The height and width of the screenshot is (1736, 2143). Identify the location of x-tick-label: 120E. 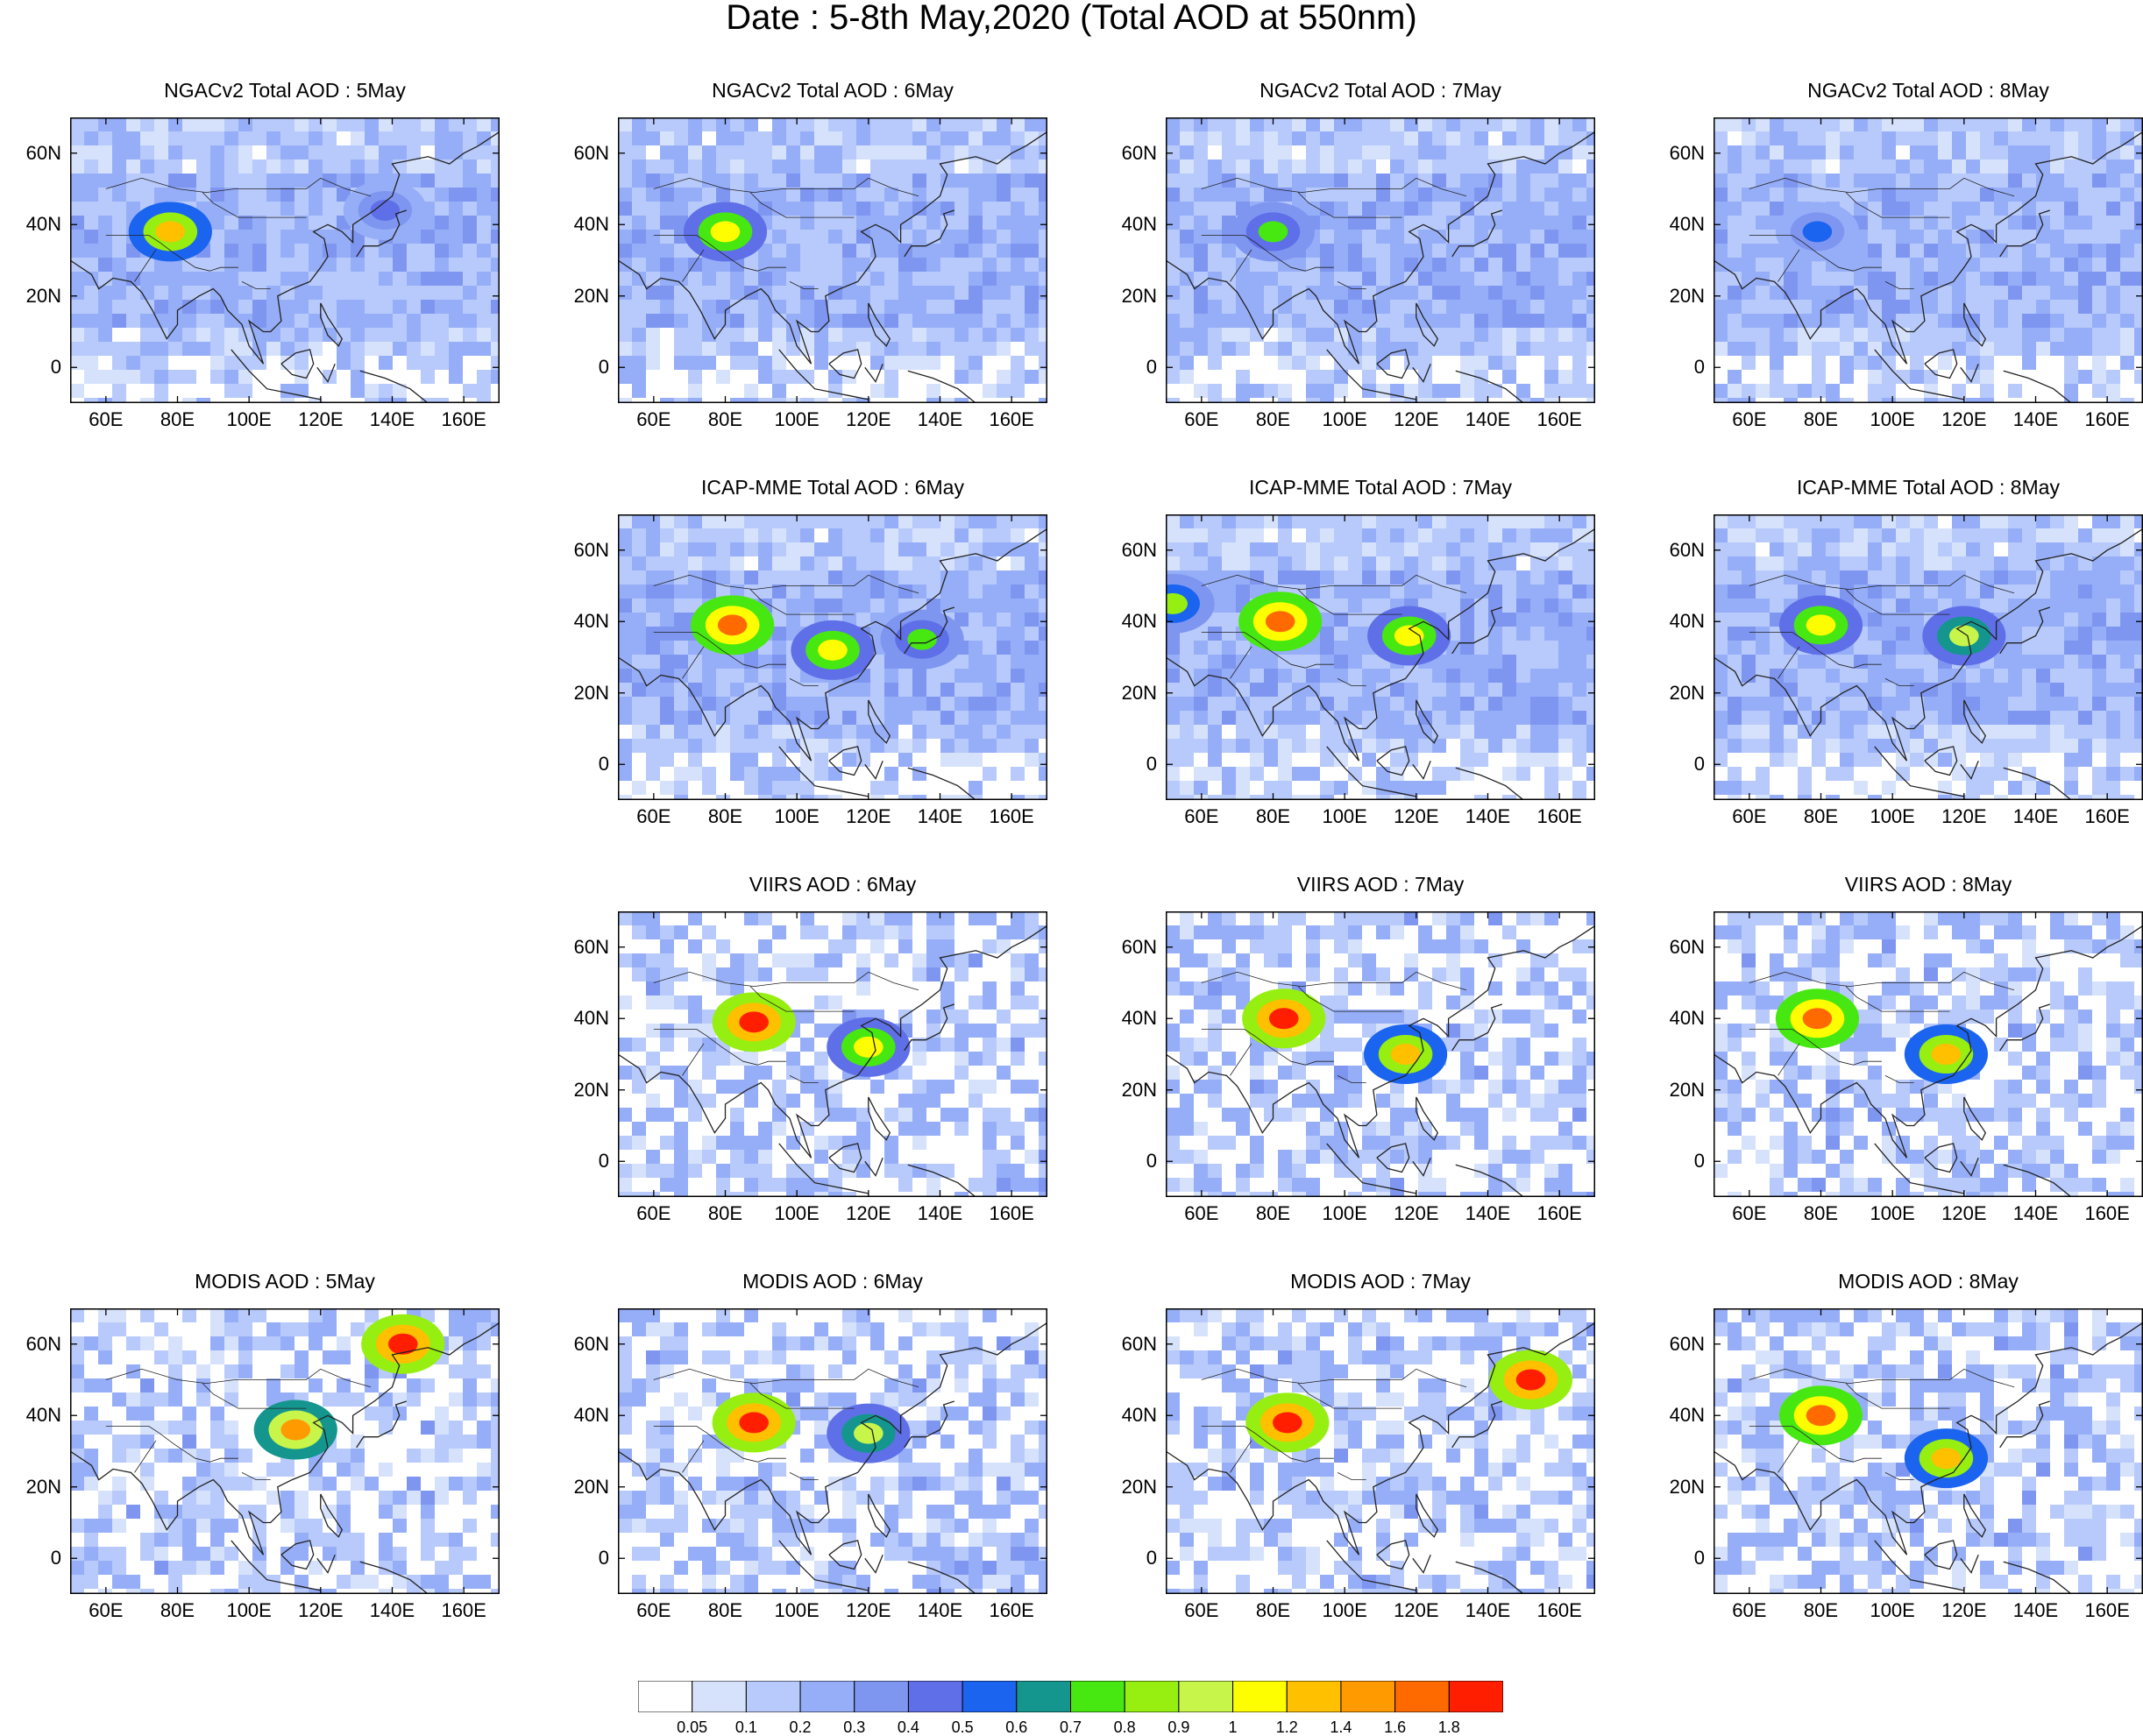
(869, 816).